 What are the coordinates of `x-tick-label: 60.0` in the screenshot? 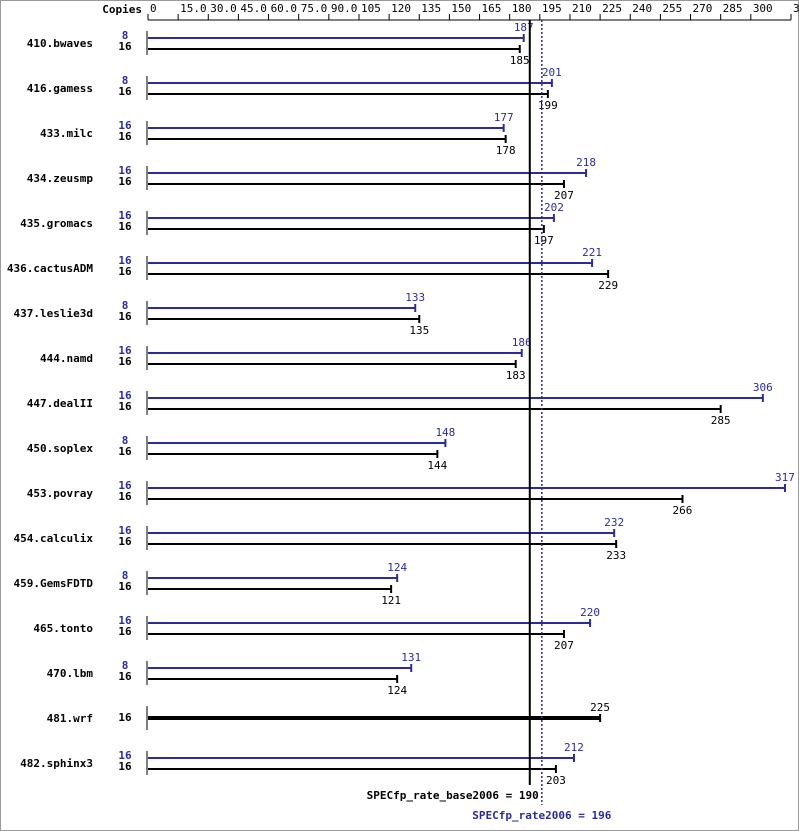 It's located at (284, 8).